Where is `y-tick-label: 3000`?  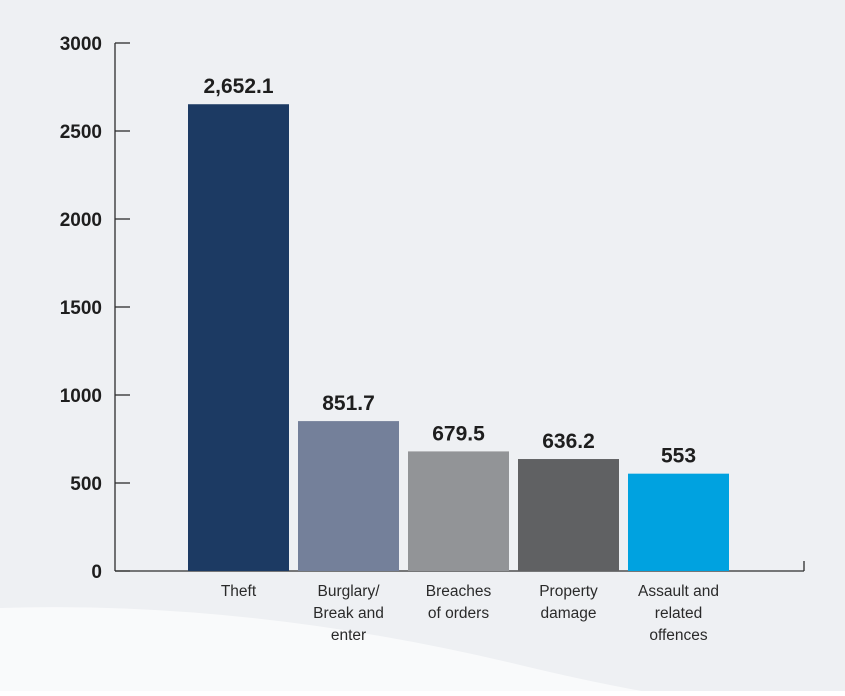
y-tick-label: 3000 is located at coordinates (81, 44).